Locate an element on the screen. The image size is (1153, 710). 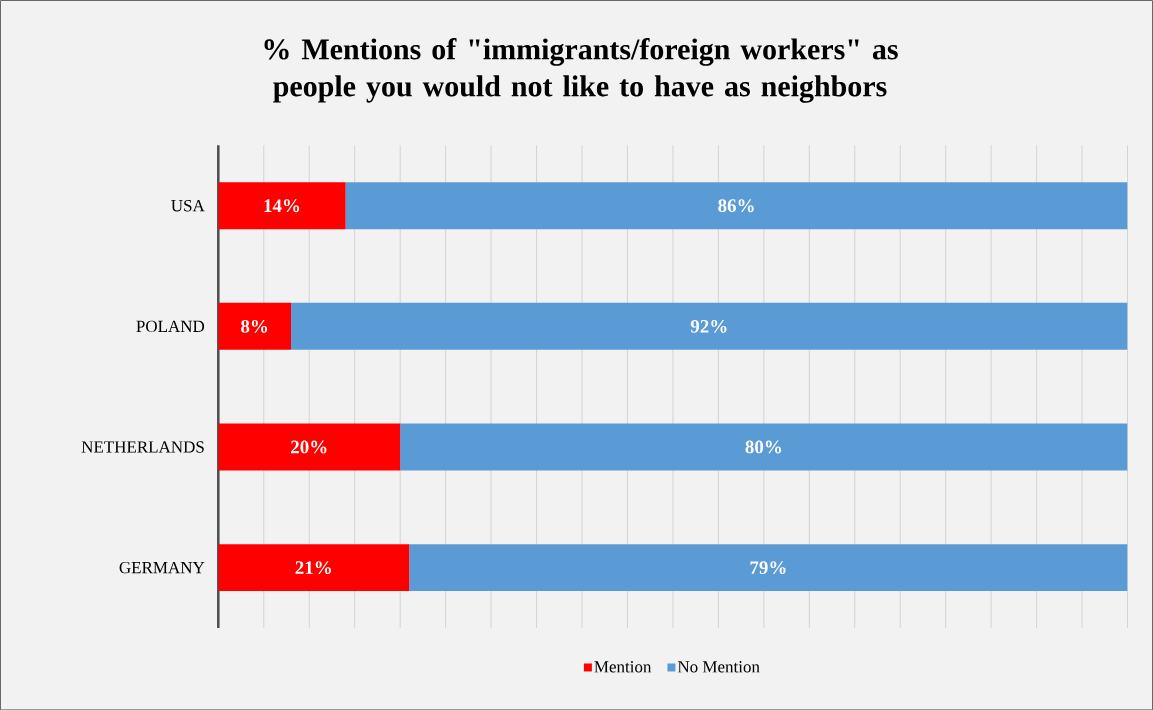
data-label: 8% is located at coordinates (254, 326).